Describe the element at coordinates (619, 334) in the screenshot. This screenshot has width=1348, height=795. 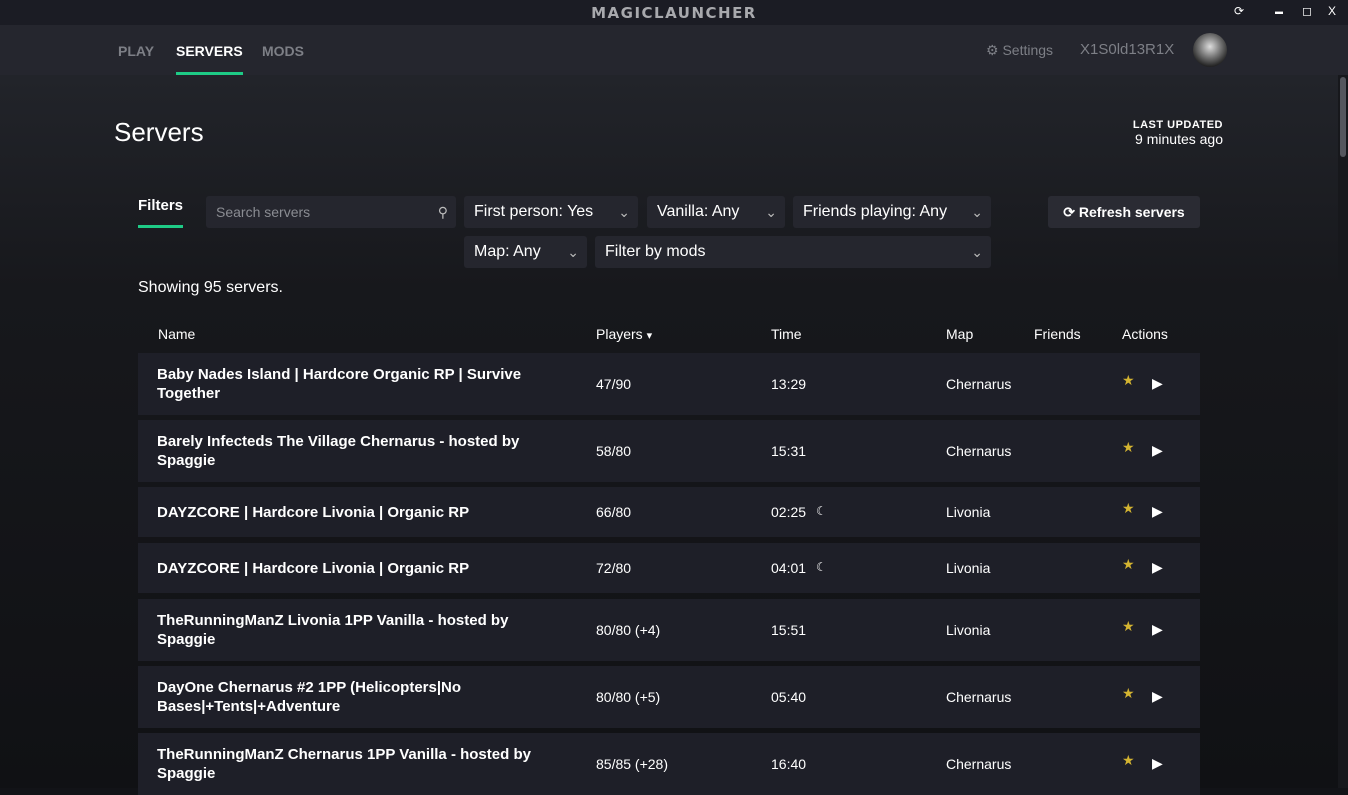
I see `header-players-label: Players` at that location.